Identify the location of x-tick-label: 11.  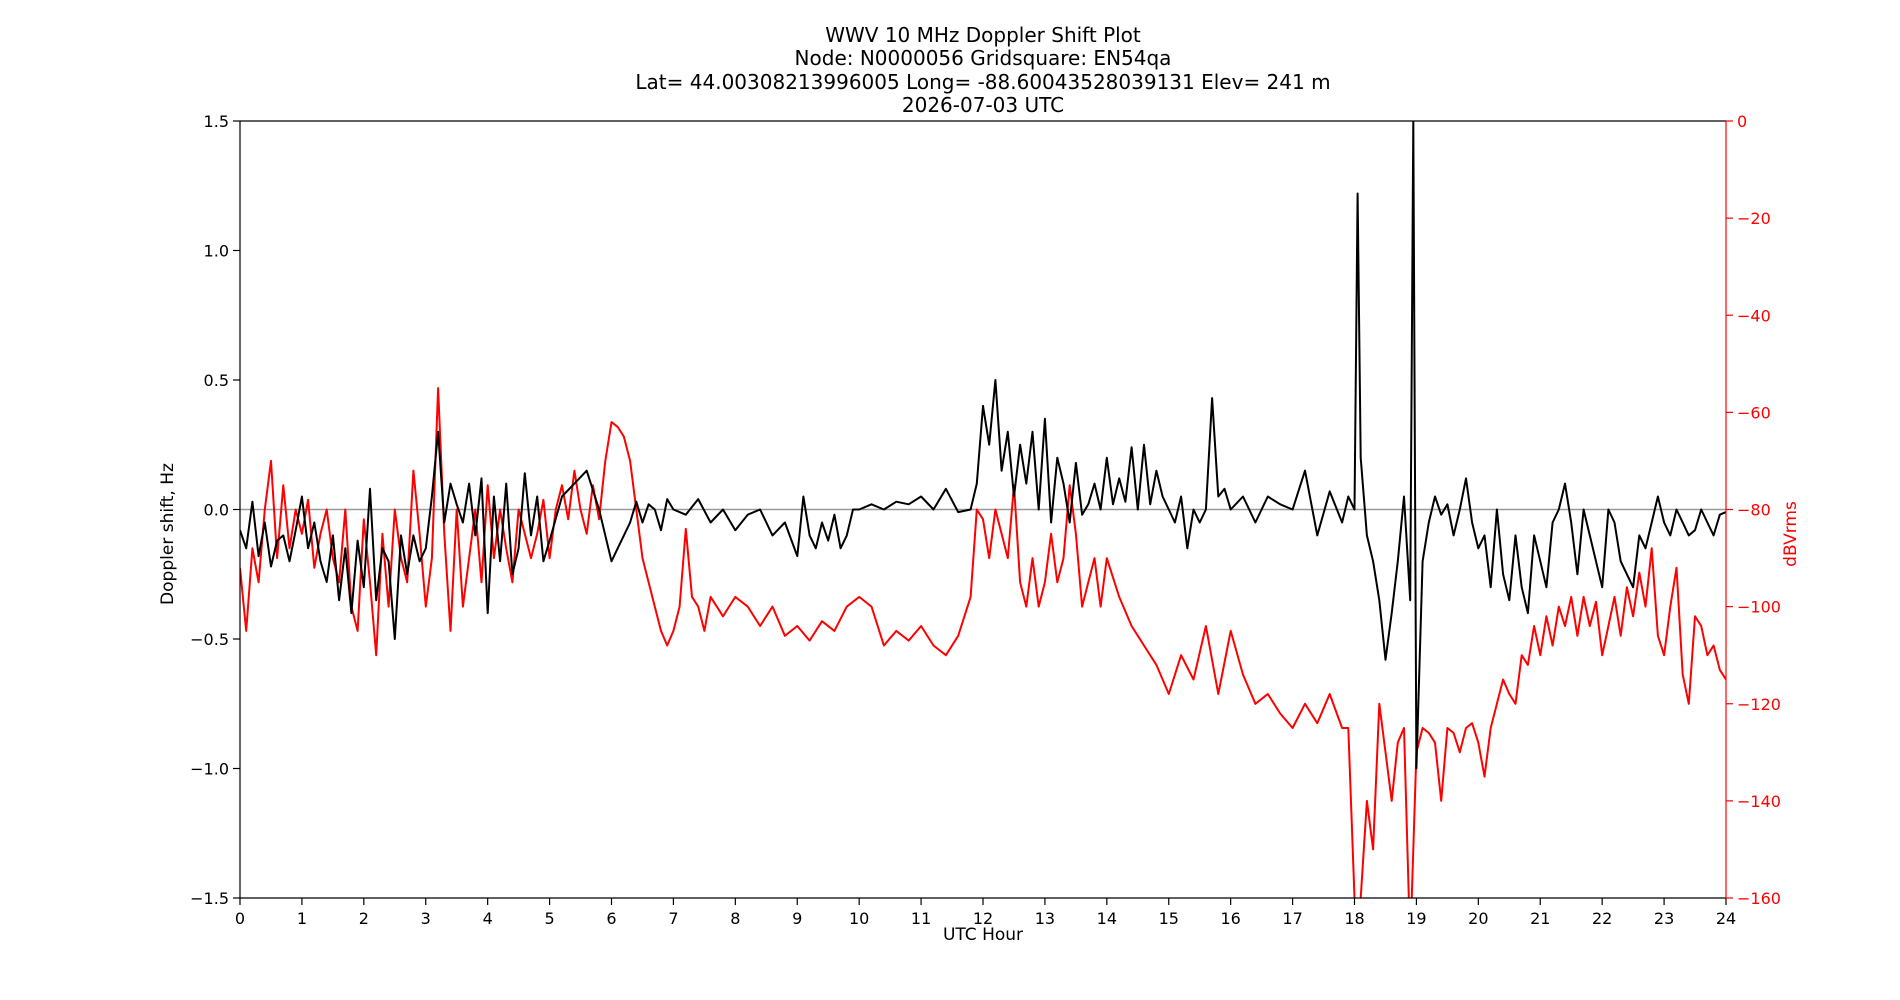
(921, 918).